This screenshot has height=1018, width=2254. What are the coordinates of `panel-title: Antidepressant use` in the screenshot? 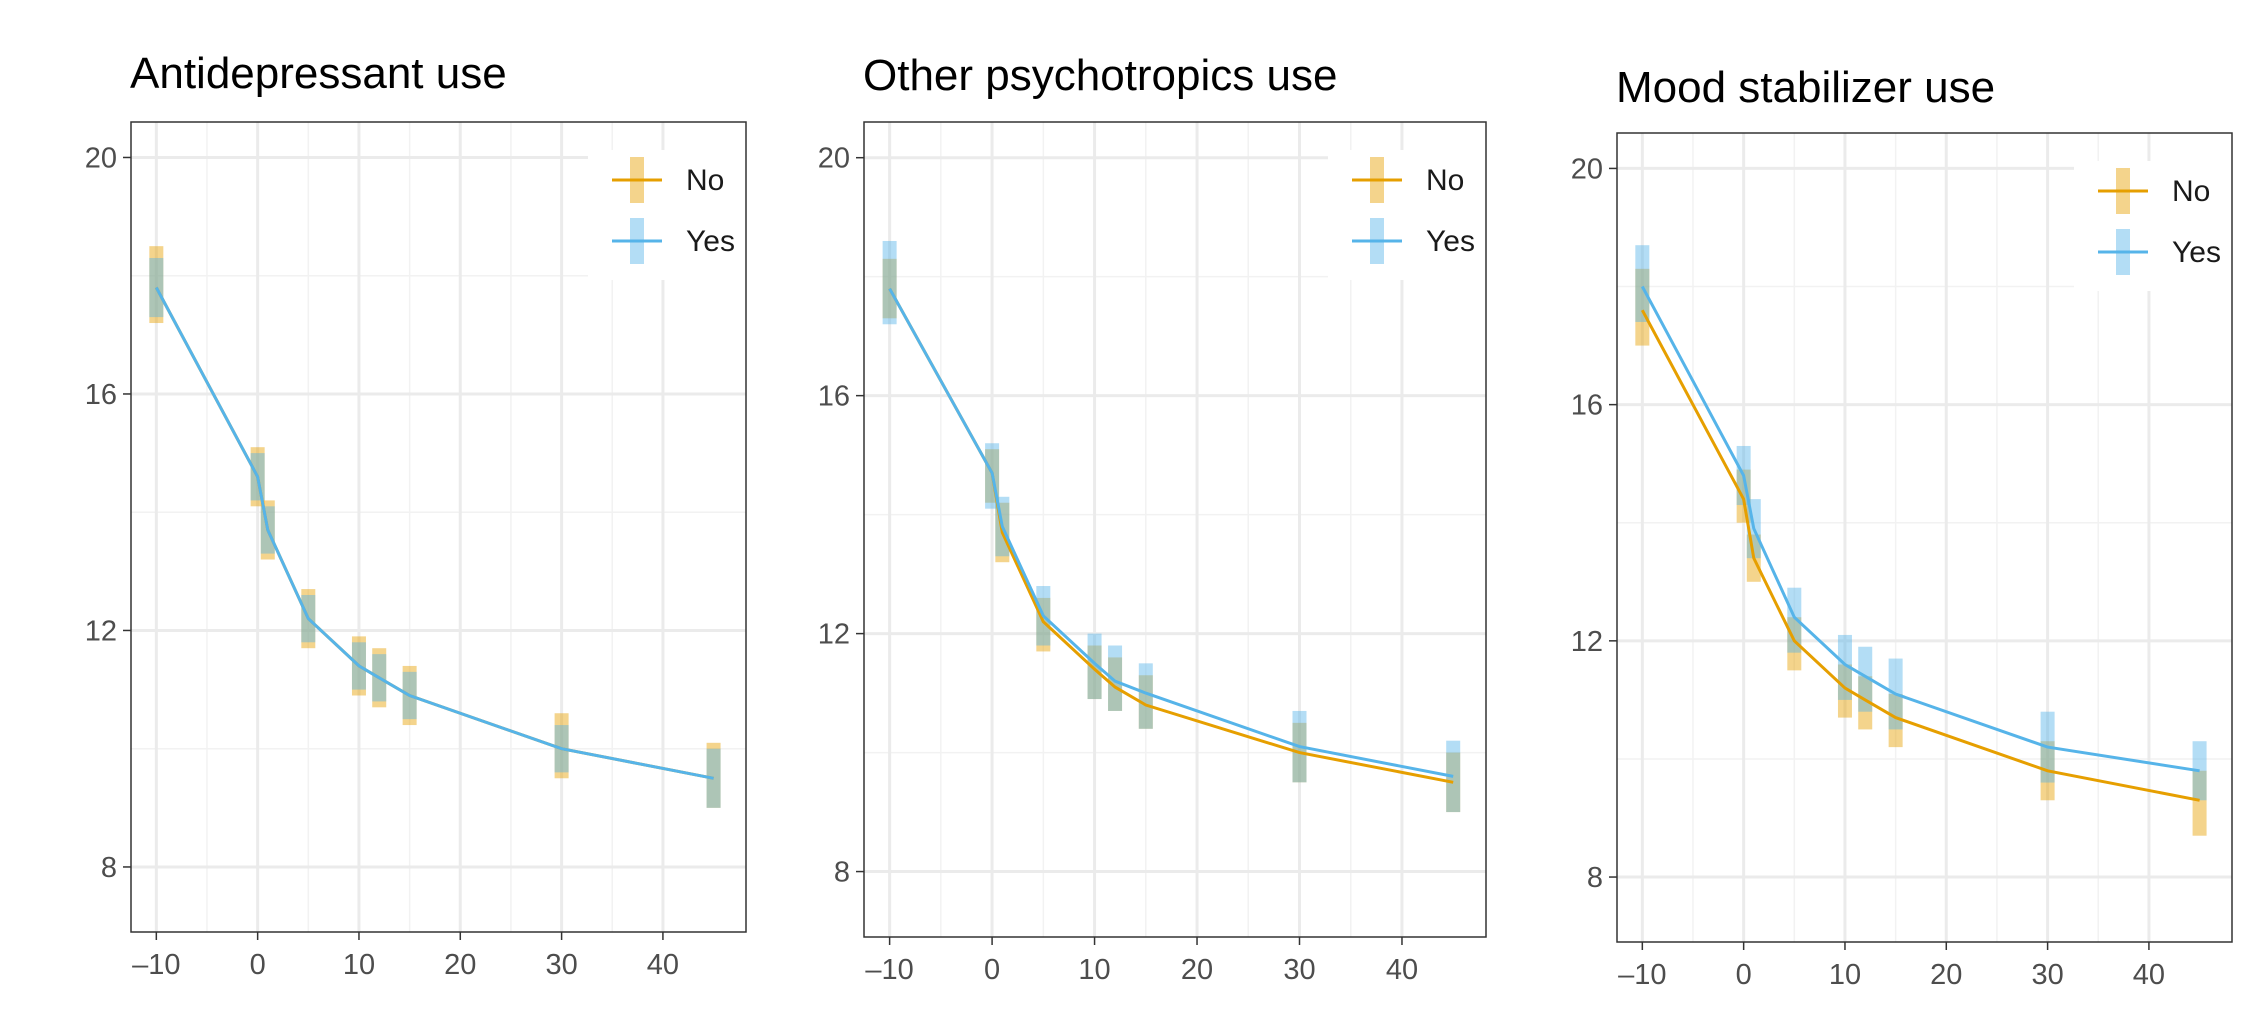 It's located at (318, 73).